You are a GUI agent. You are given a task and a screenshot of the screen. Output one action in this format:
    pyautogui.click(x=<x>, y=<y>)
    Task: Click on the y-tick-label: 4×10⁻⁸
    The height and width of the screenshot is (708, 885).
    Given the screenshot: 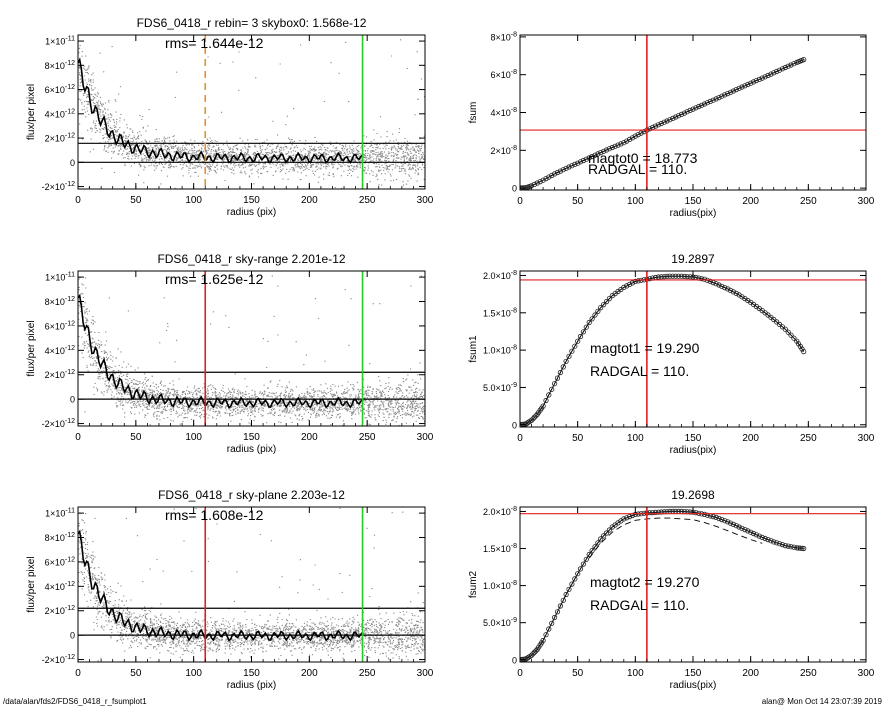 What is the action you would take?
    pyautogui.click(x=503, y=112)
    